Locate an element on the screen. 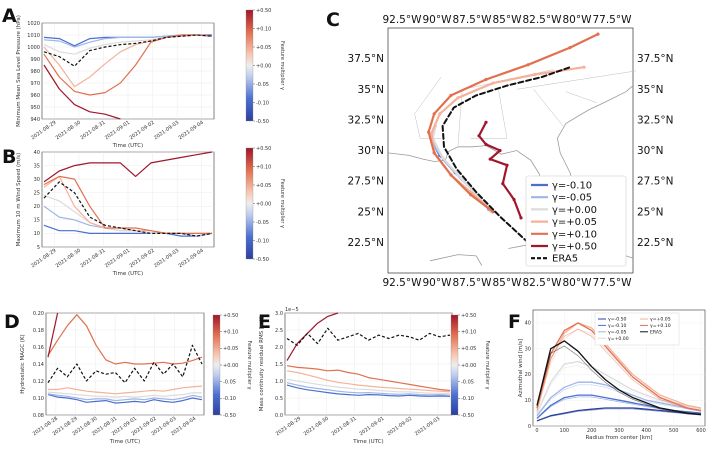 The height and width of the screenshot is (454, 718). offset-label: 1e−5 is located at coordinates (292, 310).